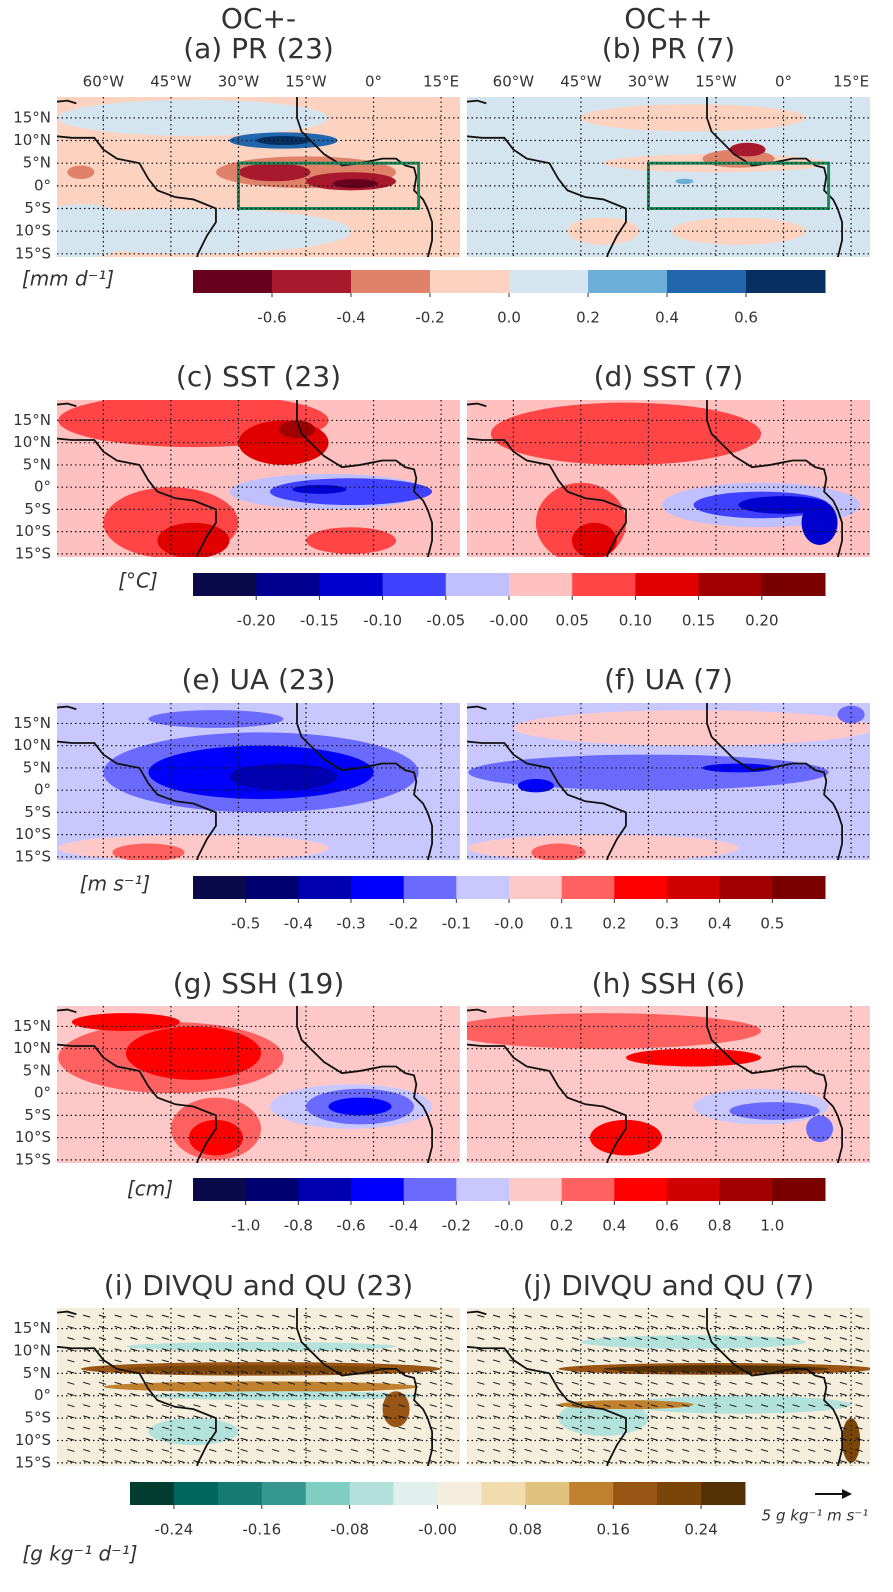 Image resolution: width=893 pixels, height=1592 pixels. What do you see at coordinates (350, 924) in the screenshot?
I see `colorbar-tick-label: -0.3` at bounding box center [350, 924].